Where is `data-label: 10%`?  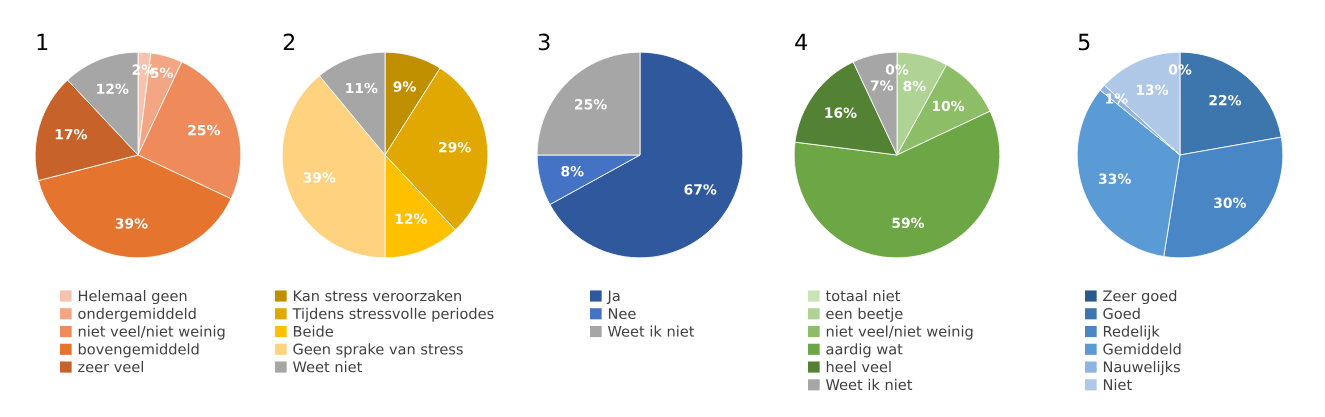 data-label: 10% is located at coordinates (948, 106).